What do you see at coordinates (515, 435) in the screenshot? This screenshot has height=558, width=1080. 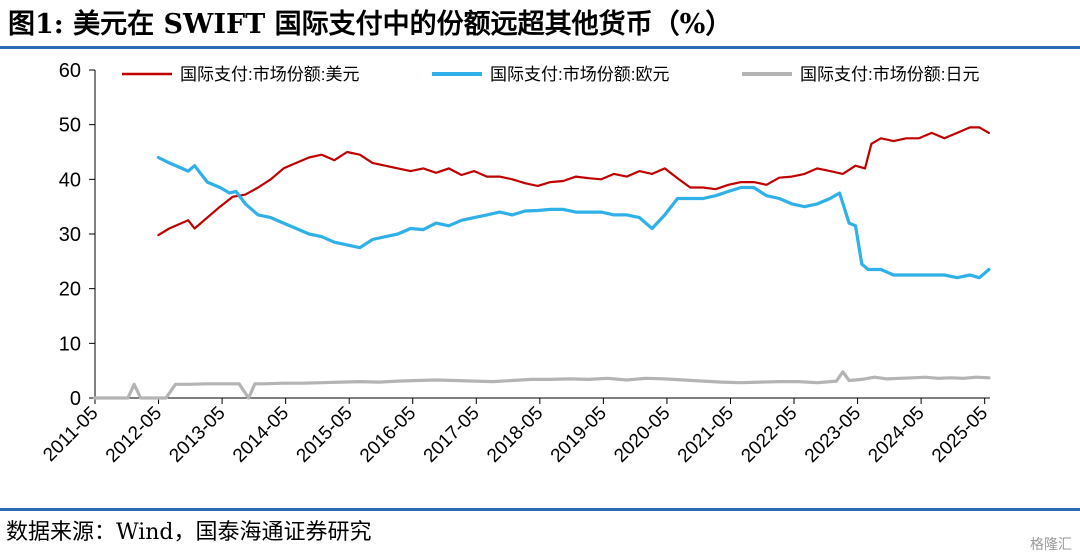 I see `x-tick-label: 2018-05` at bounding box center [515, 435].